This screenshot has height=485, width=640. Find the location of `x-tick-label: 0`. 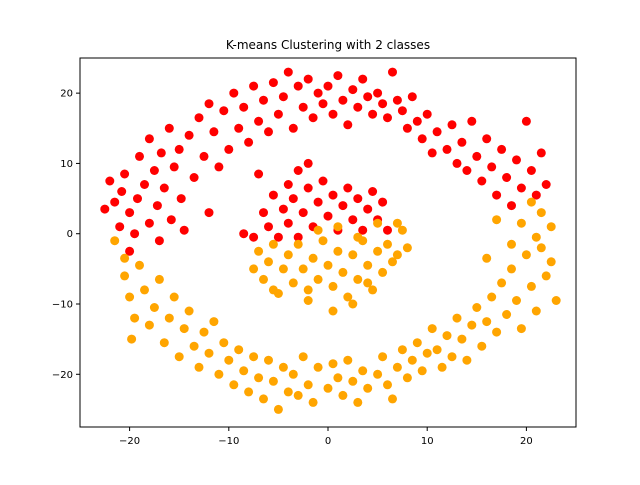

x-tick-label: 0 is located at coordinates (328, 441).